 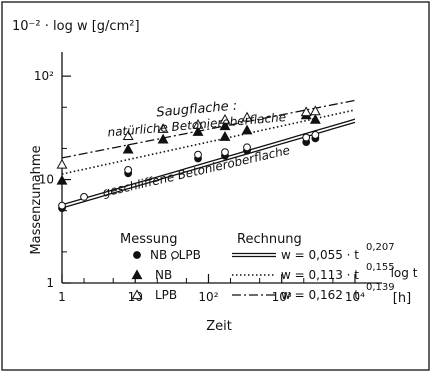 What do you see at coordinates (50, 283) in the screenshot?
I see `y-tick-label: 1` at bounding box center [50, 283].